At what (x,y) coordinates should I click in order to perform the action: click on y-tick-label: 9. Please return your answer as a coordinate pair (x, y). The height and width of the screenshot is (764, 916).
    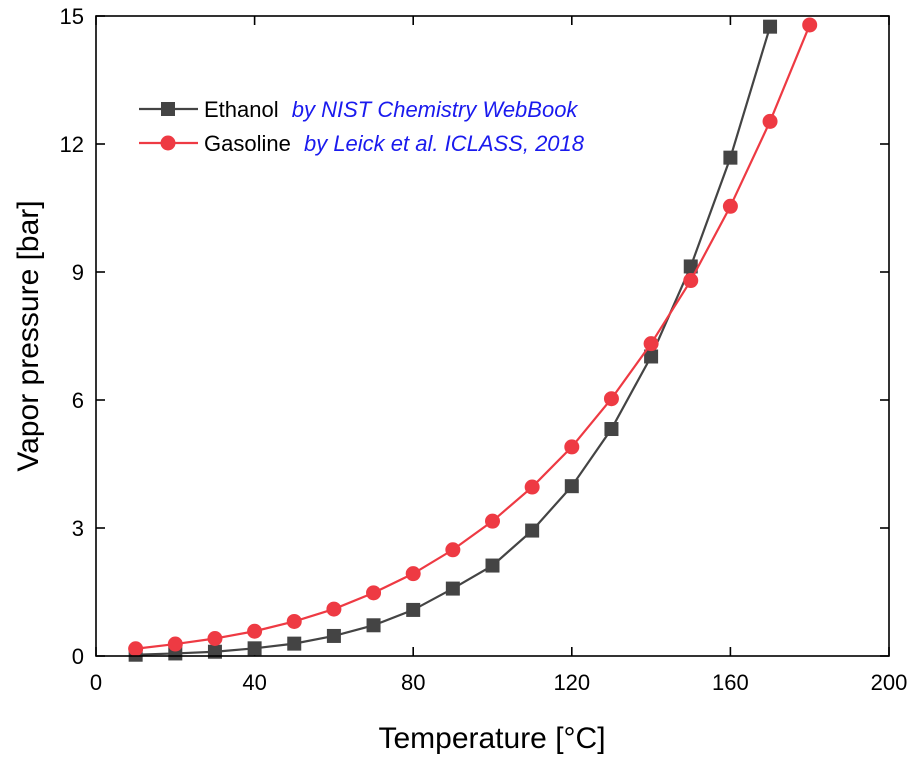
    Looking at the image, I should click on (78, 272).